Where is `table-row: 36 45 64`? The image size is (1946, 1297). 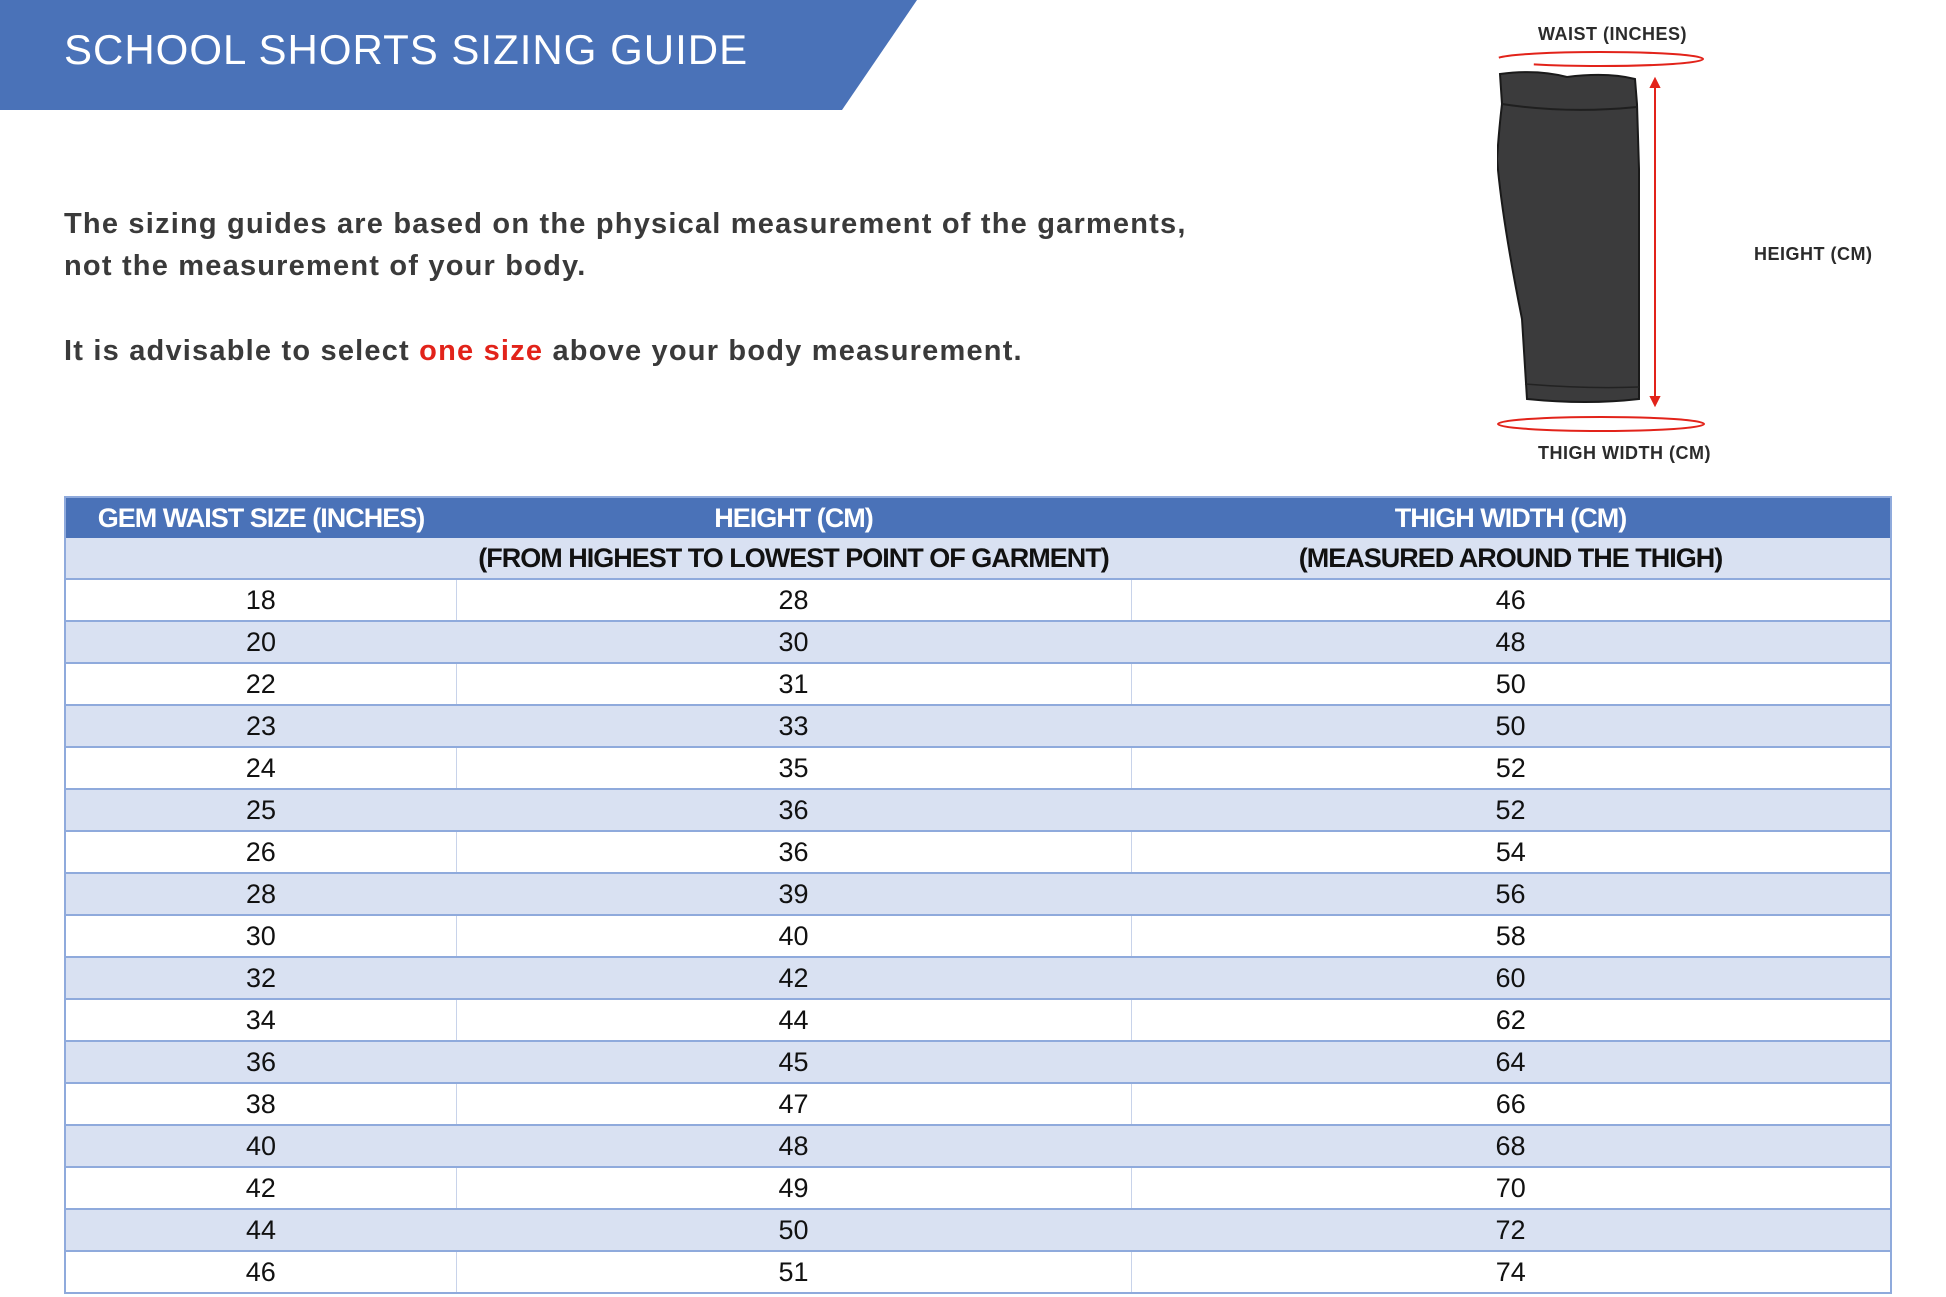 table-row: 36 45 64 is located at coordinates (978, 1062).